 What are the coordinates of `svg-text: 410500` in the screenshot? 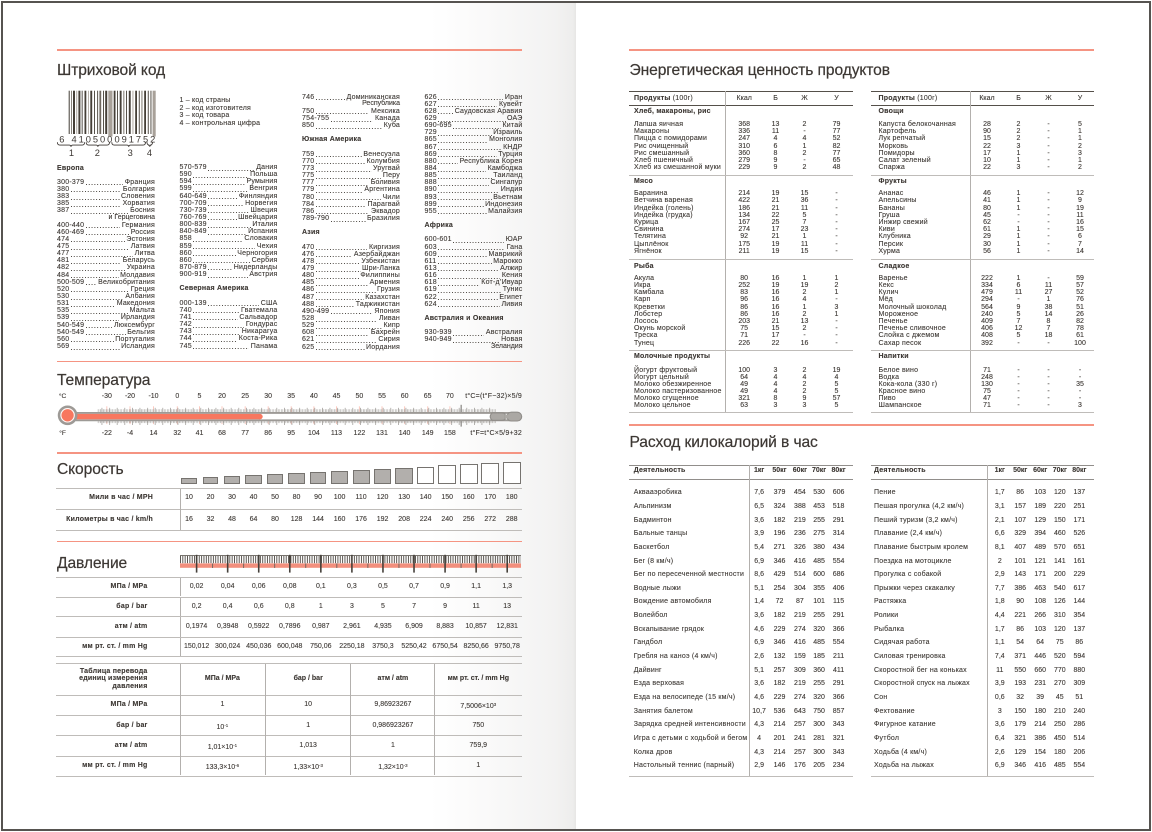 It's located at (93, 139).